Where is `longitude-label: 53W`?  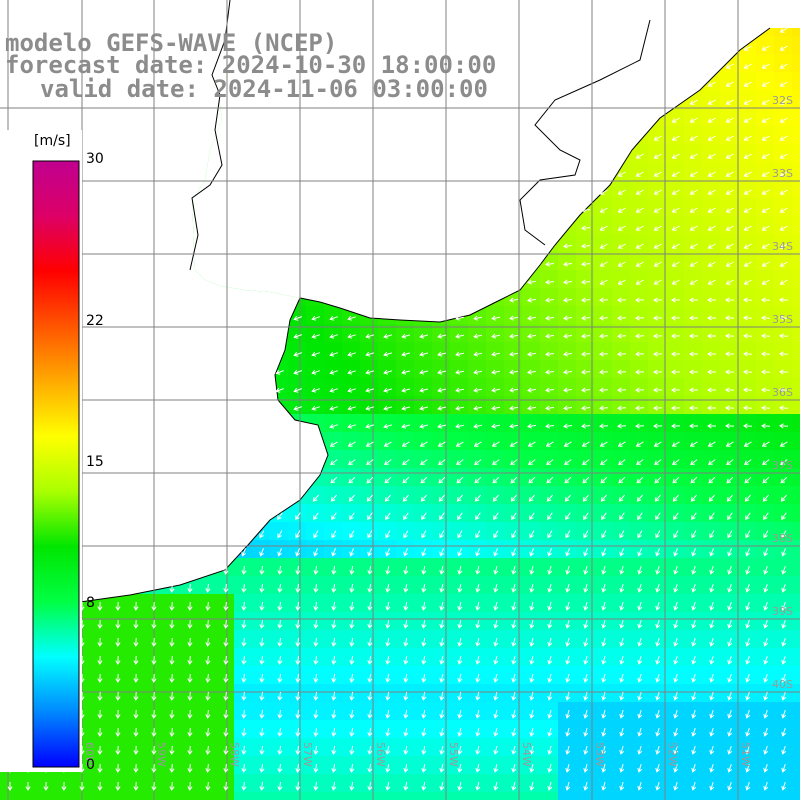 longitude-label: 53W is located at coordinates (599, 754).